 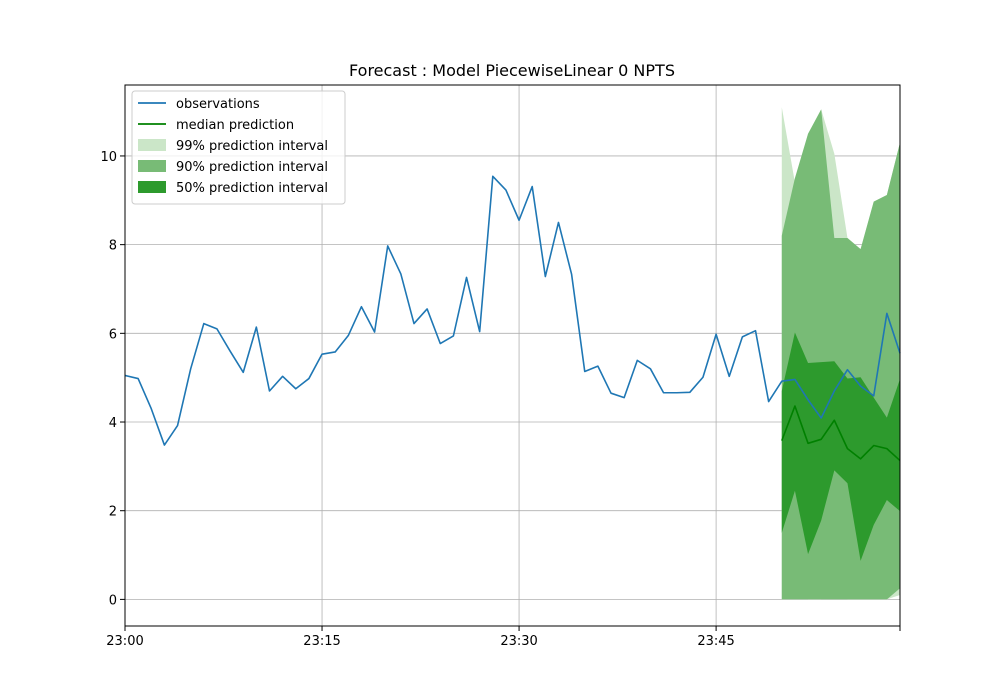 I want to click on y-tick-label: 6, so click(x=113, y=334).